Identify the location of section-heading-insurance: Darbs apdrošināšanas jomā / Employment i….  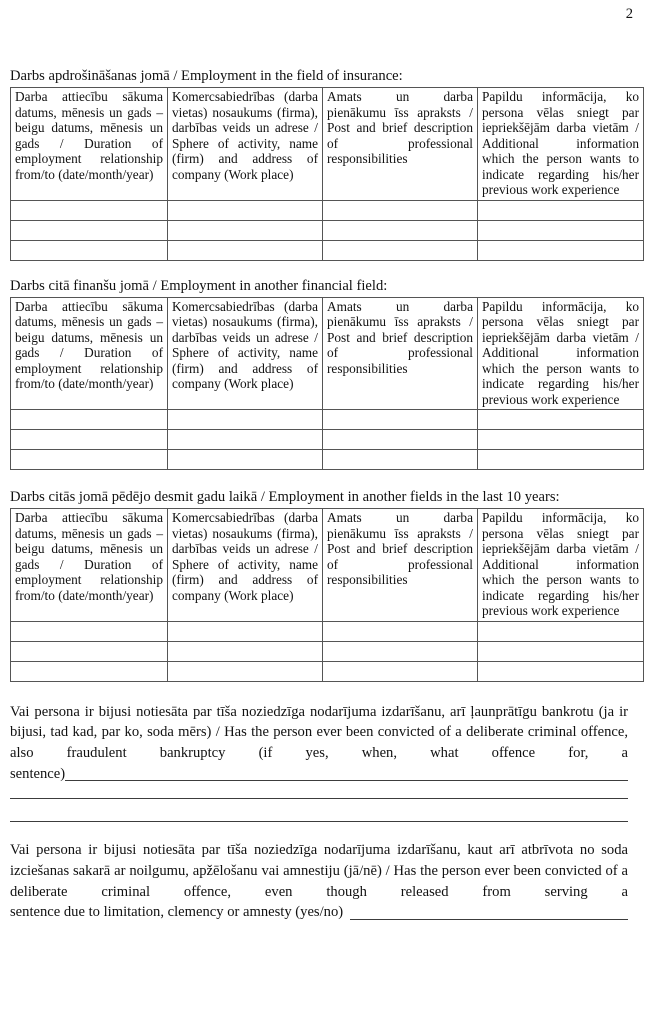
(206, 76).